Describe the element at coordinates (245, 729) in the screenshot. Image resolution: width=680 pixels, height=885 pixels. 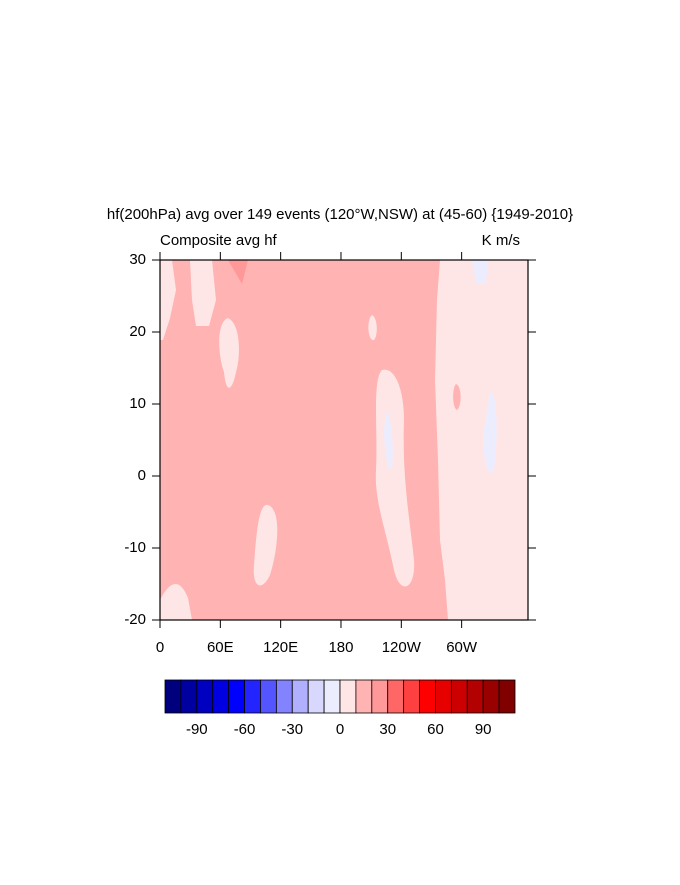
I see `colorbar-label: -60` at that location.